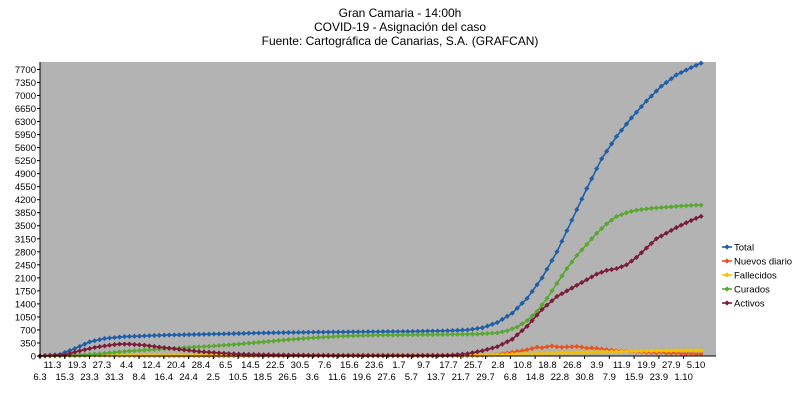  Describe the element at coordinates (25, 200) in the screenshot. I see `y-tick-label: 4200` at that location.